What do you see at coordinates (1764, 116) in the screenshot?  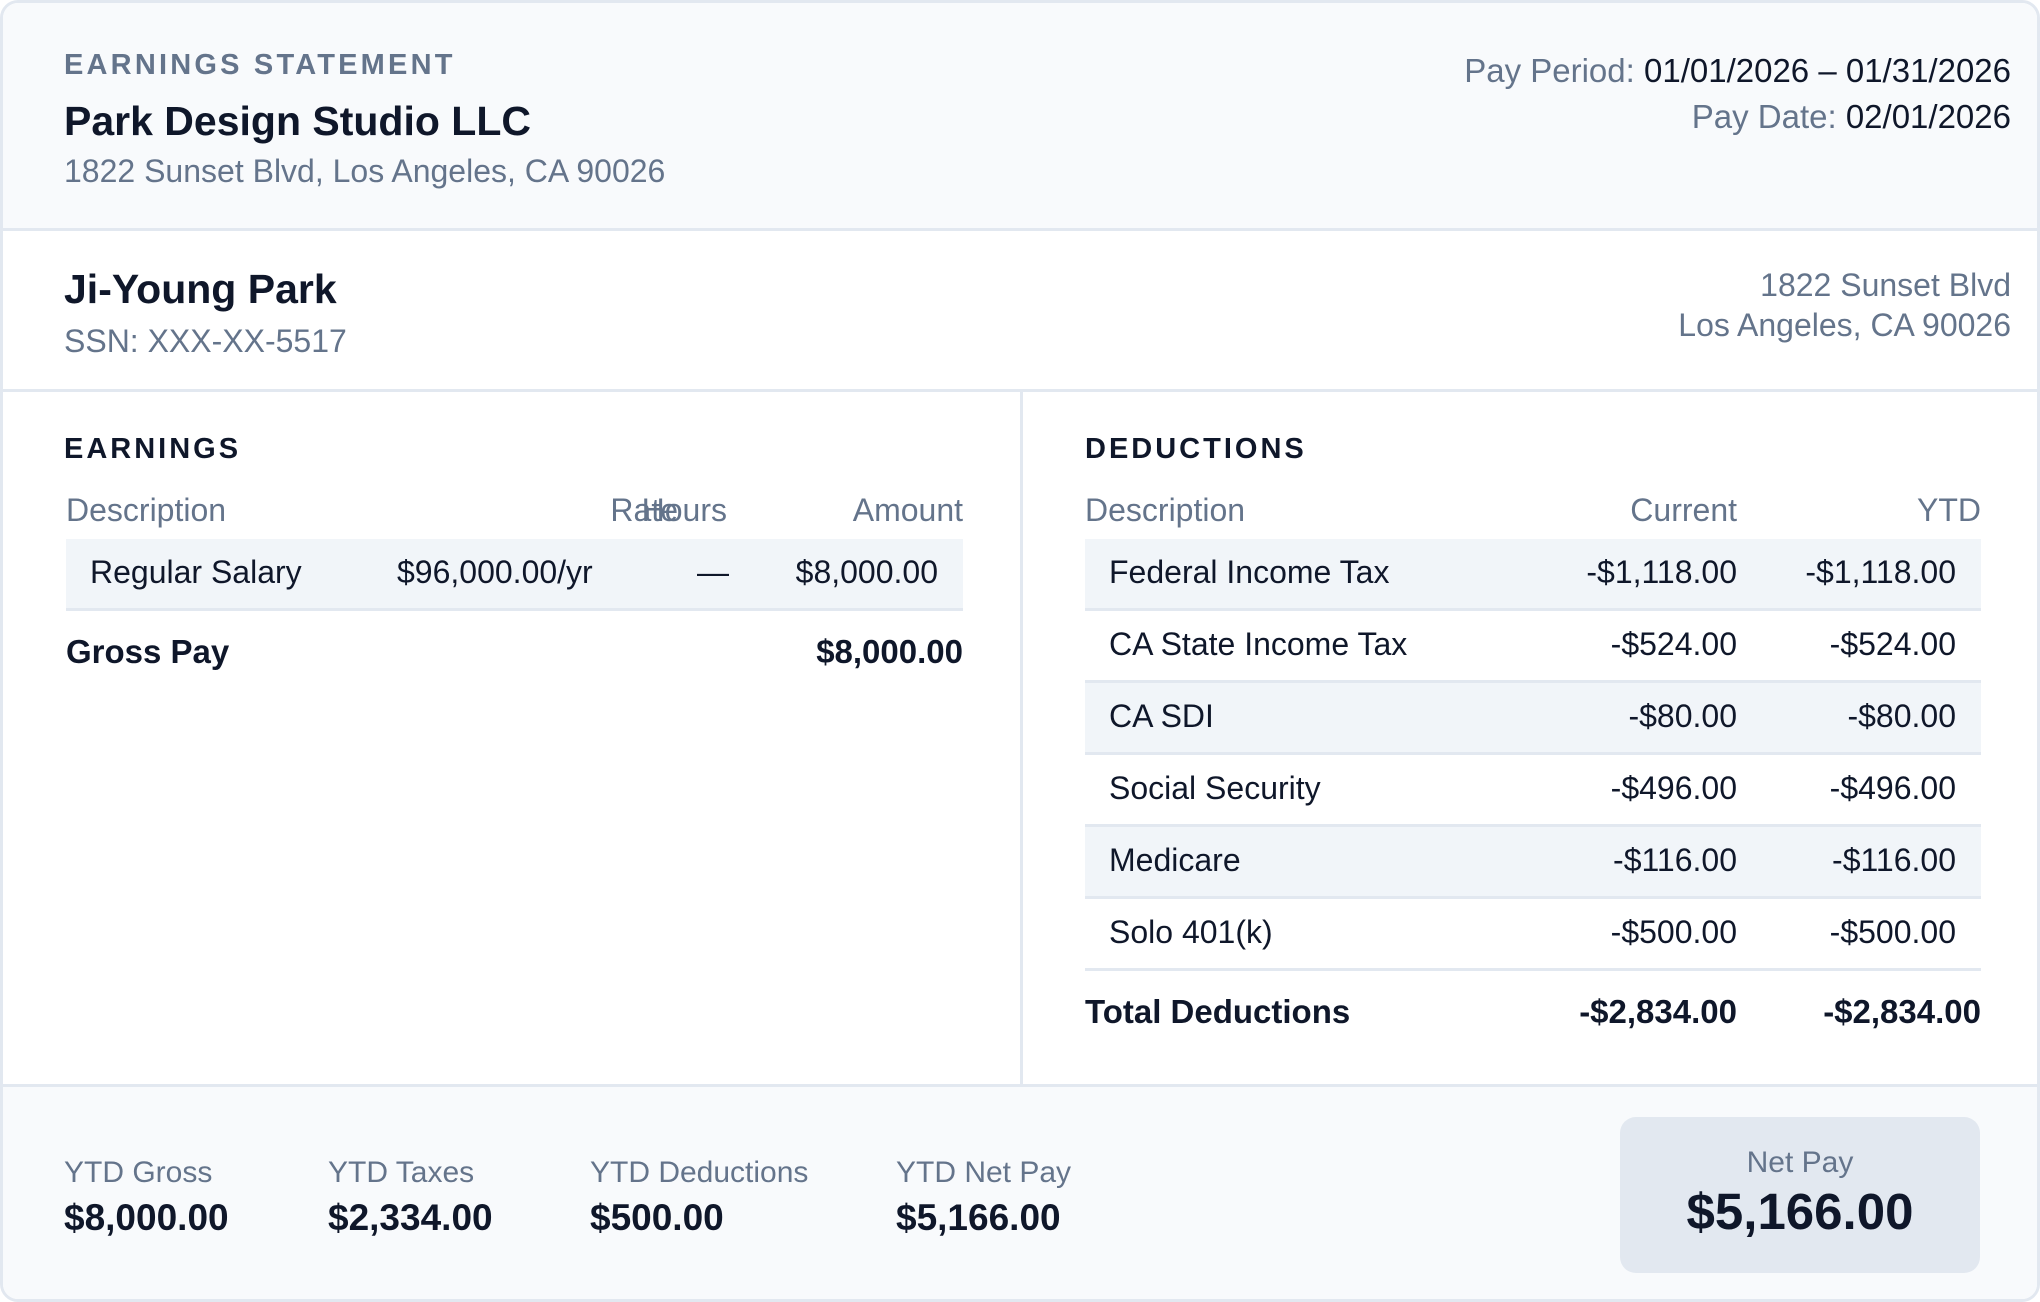 I see `pay-date-label: Pay Date:` at bounding box center [1764, 116].